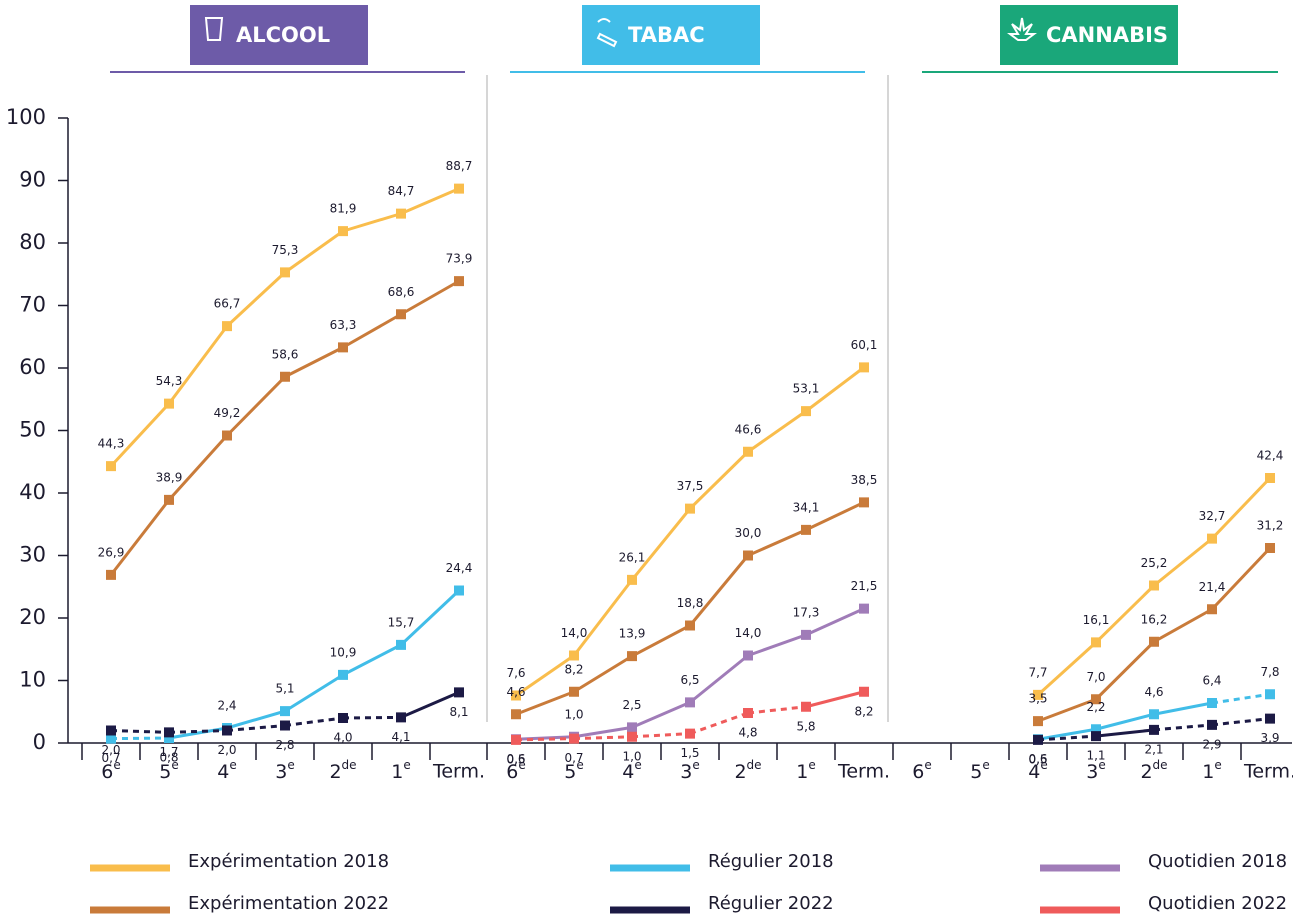 This screenshot has width=1293, height=917. Describe the element at coordinates (1211, 744) in the screenshot. I see `value-label: 2,9` at that location.